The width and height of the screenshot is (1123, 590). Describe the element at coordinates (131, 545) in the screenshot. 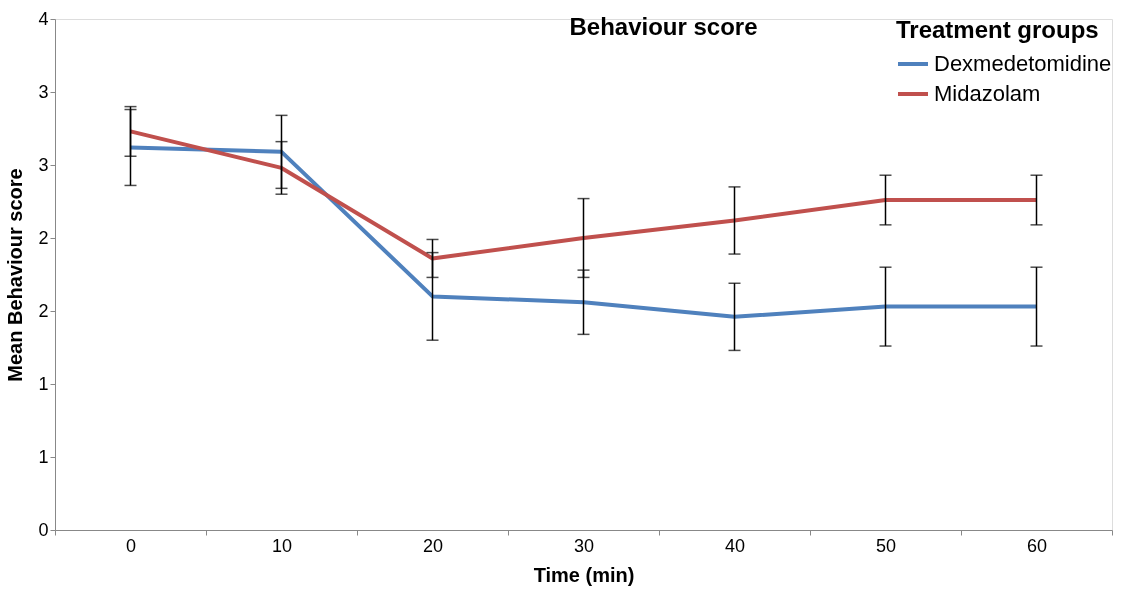

I see `x-tick-label: 0` at that location.